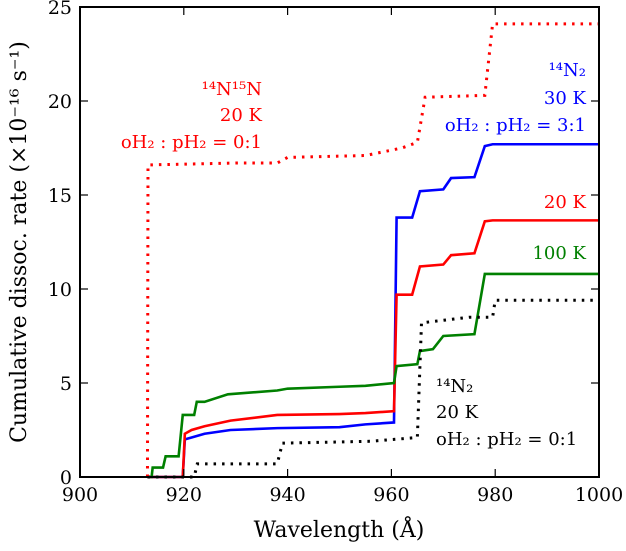  Describe the element at coordinates (60, 290) in the screenshot. I see `y-tick-label-2: 10` at that location.